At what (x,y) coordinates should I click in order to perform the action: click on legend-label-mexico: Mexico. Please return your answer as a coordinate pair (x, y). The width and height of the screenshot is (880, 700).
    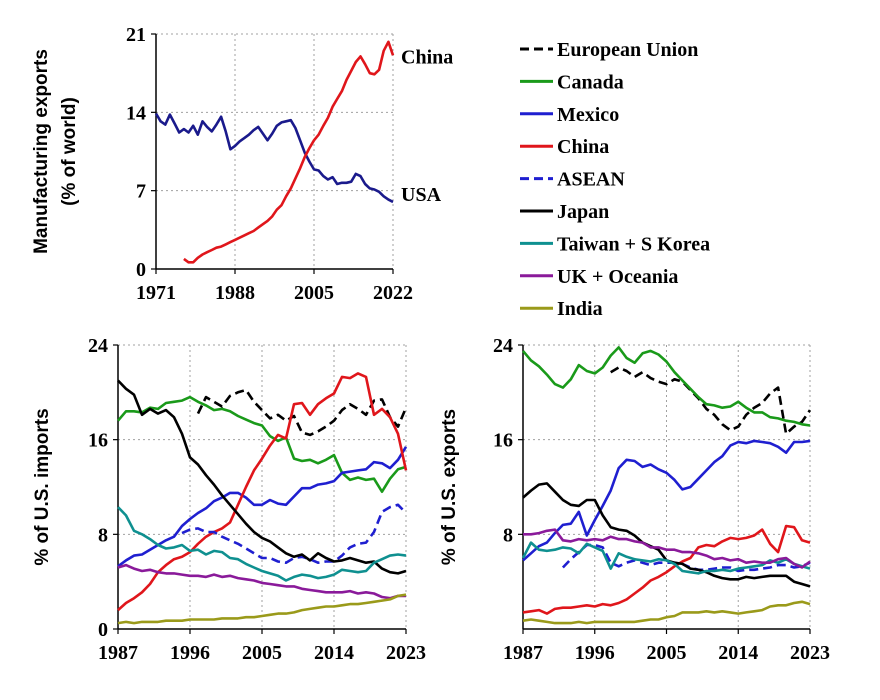
    Looking at the image, I should click on (588, 115).